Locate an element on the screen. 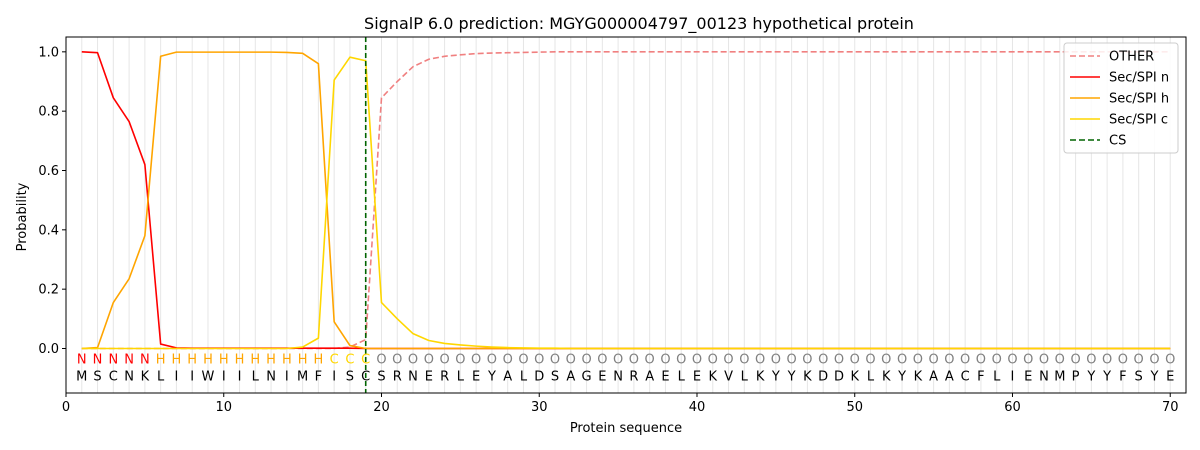 This screenshot has height=450, width=1200. x-tick-label: 60 is located at coordinates (1012, 407).